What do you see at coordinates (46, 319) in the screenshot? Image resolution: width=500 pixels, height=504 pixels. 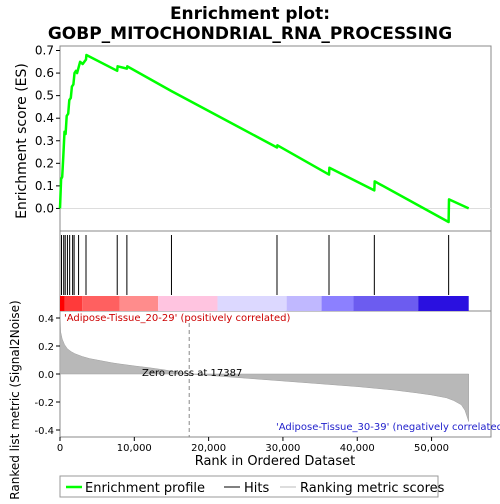 I see `metric-y-tick-label: 0.4` at bounding box center [46, 319].